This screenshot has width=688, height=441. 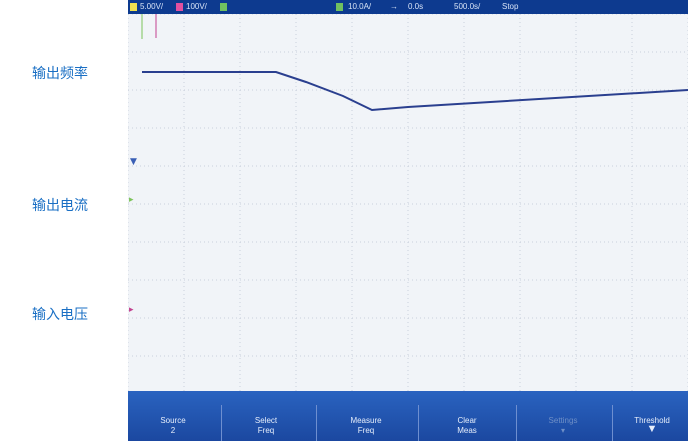 What do you see at coordinates (652, 420) in the screenshot?
I see `threshold-softkey-label: Threshold` at bounding box center [652, 420].